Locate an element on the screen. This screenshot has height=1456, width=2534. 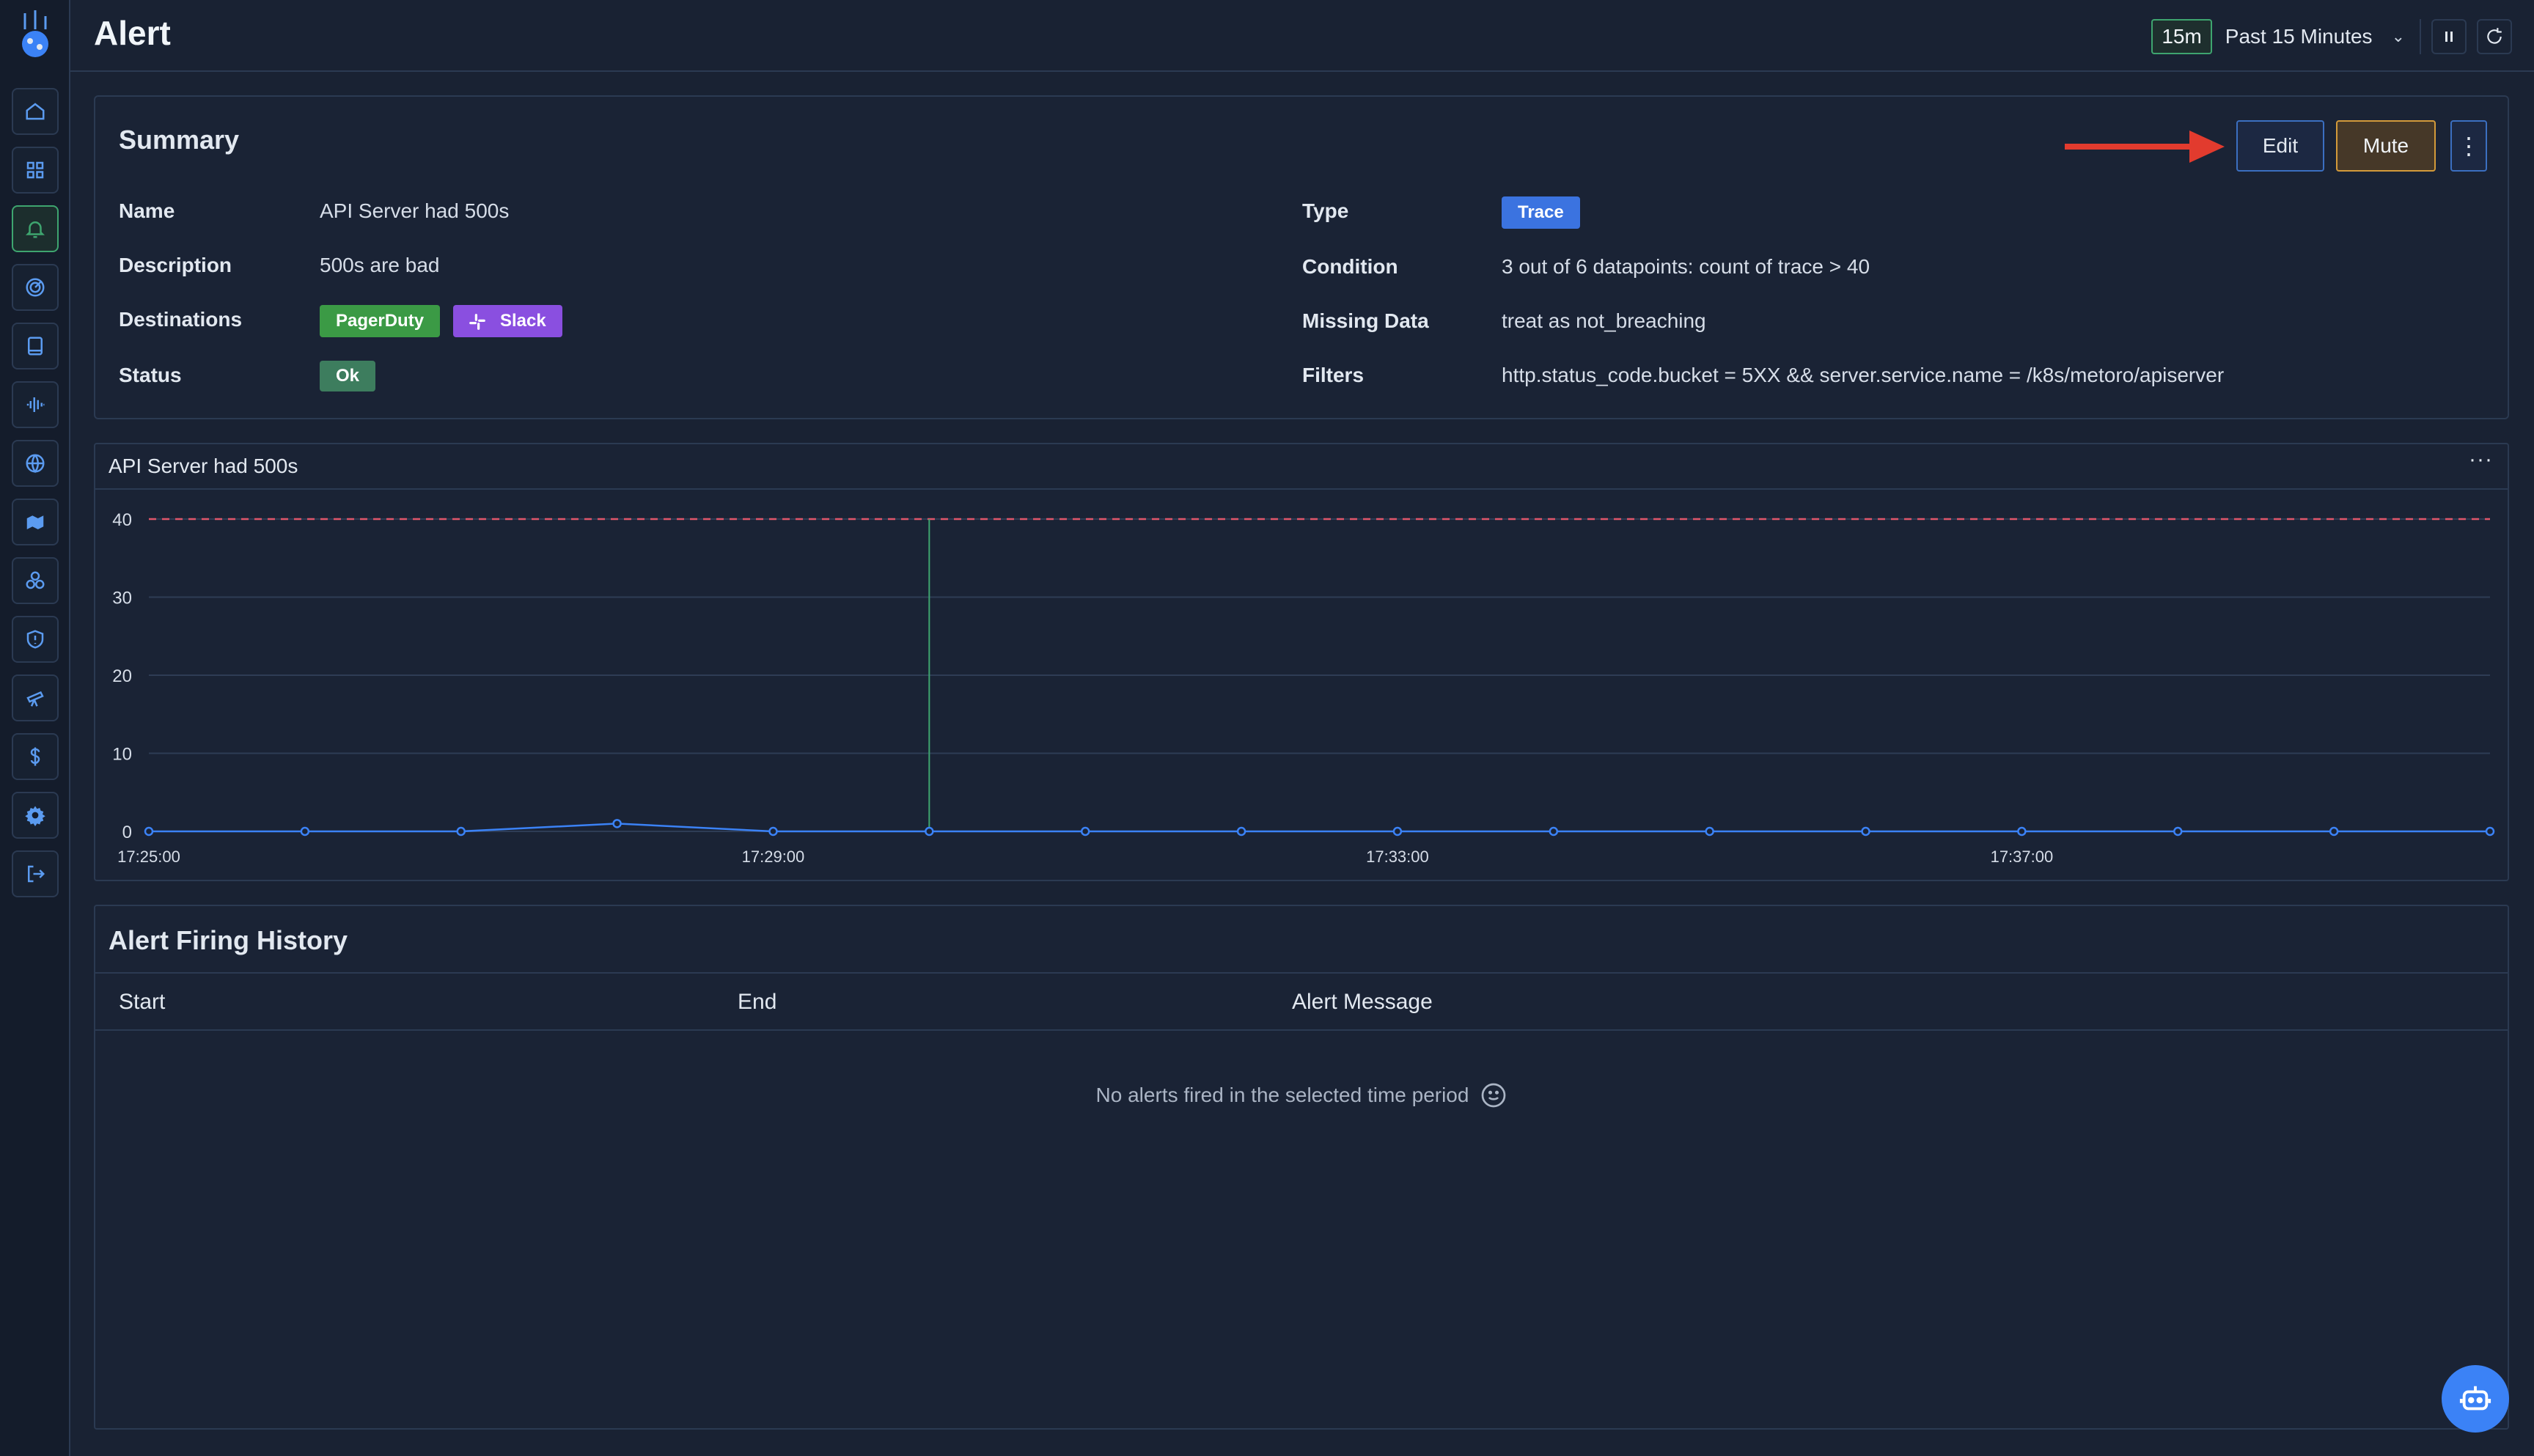
header: Alert 15m Past 15 Minutes ⌄ is located at coordinates (1302, 36).